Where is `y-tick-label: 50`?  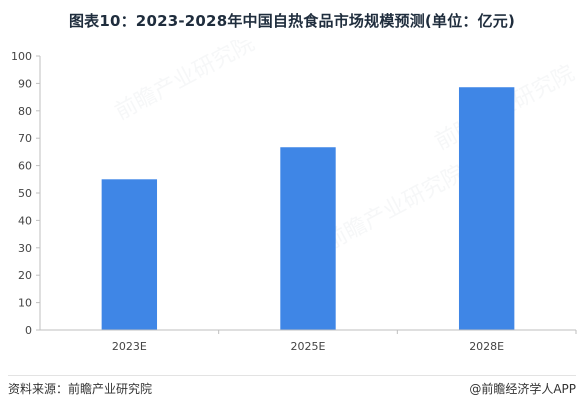 y-tick-label: 50 is located at coordinates (25, 193).